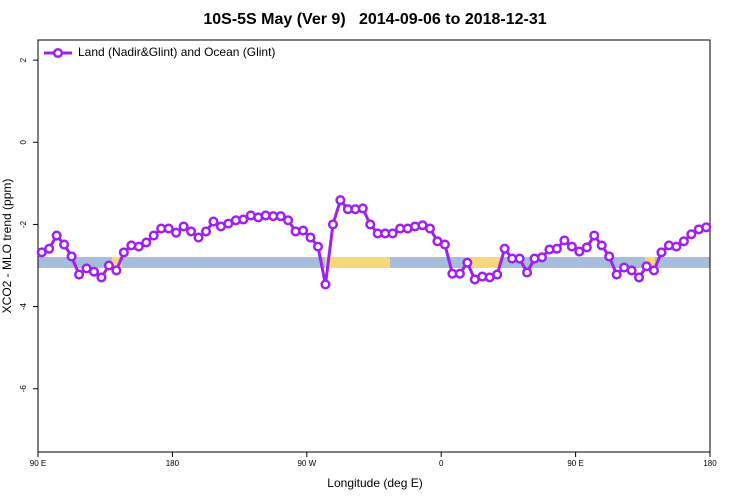  What do you see at coordinates (23, 142) in the screenshot?
I see `y-tick-label: 0` at bounding box center [23, 142].